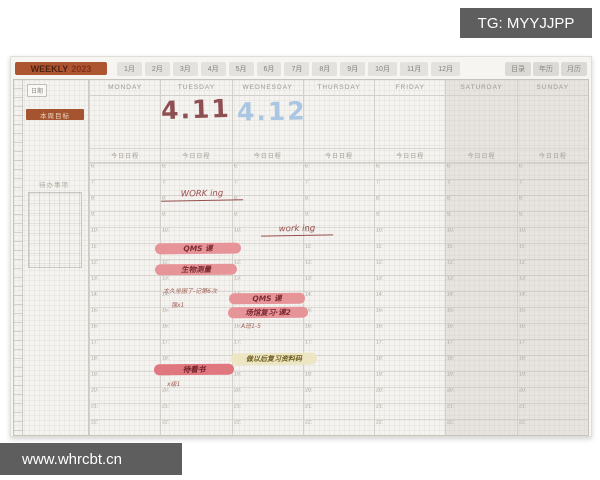  What do you see at coordinates (353, 68) in the screenshot?
I see `month-tab: 9月` at bounding box center [353, 68].